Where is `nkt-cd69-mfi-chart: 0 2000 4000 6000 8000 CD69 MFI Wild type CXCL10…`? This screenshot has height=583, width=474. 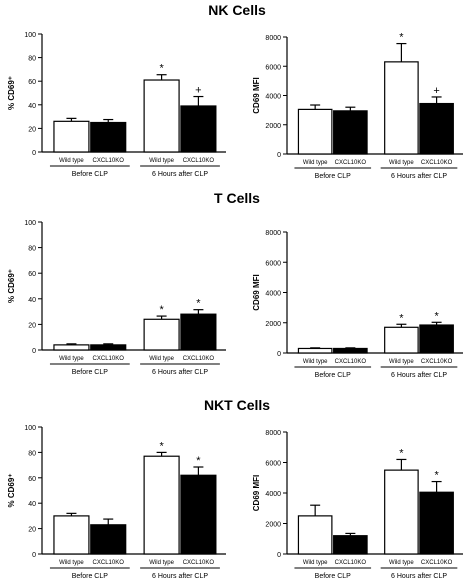
nkt-cd69-mfi-chart: 0 2000 4000 6000 8000 CD69 MFI Wild type CXCL10… is located at coordinates (357, 505).